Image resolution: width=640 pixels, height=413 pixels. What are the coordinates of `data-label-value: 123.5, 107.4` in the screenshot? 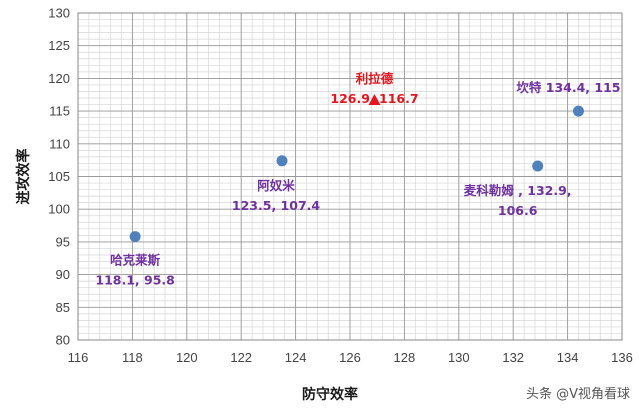 It's located at (276, 205).